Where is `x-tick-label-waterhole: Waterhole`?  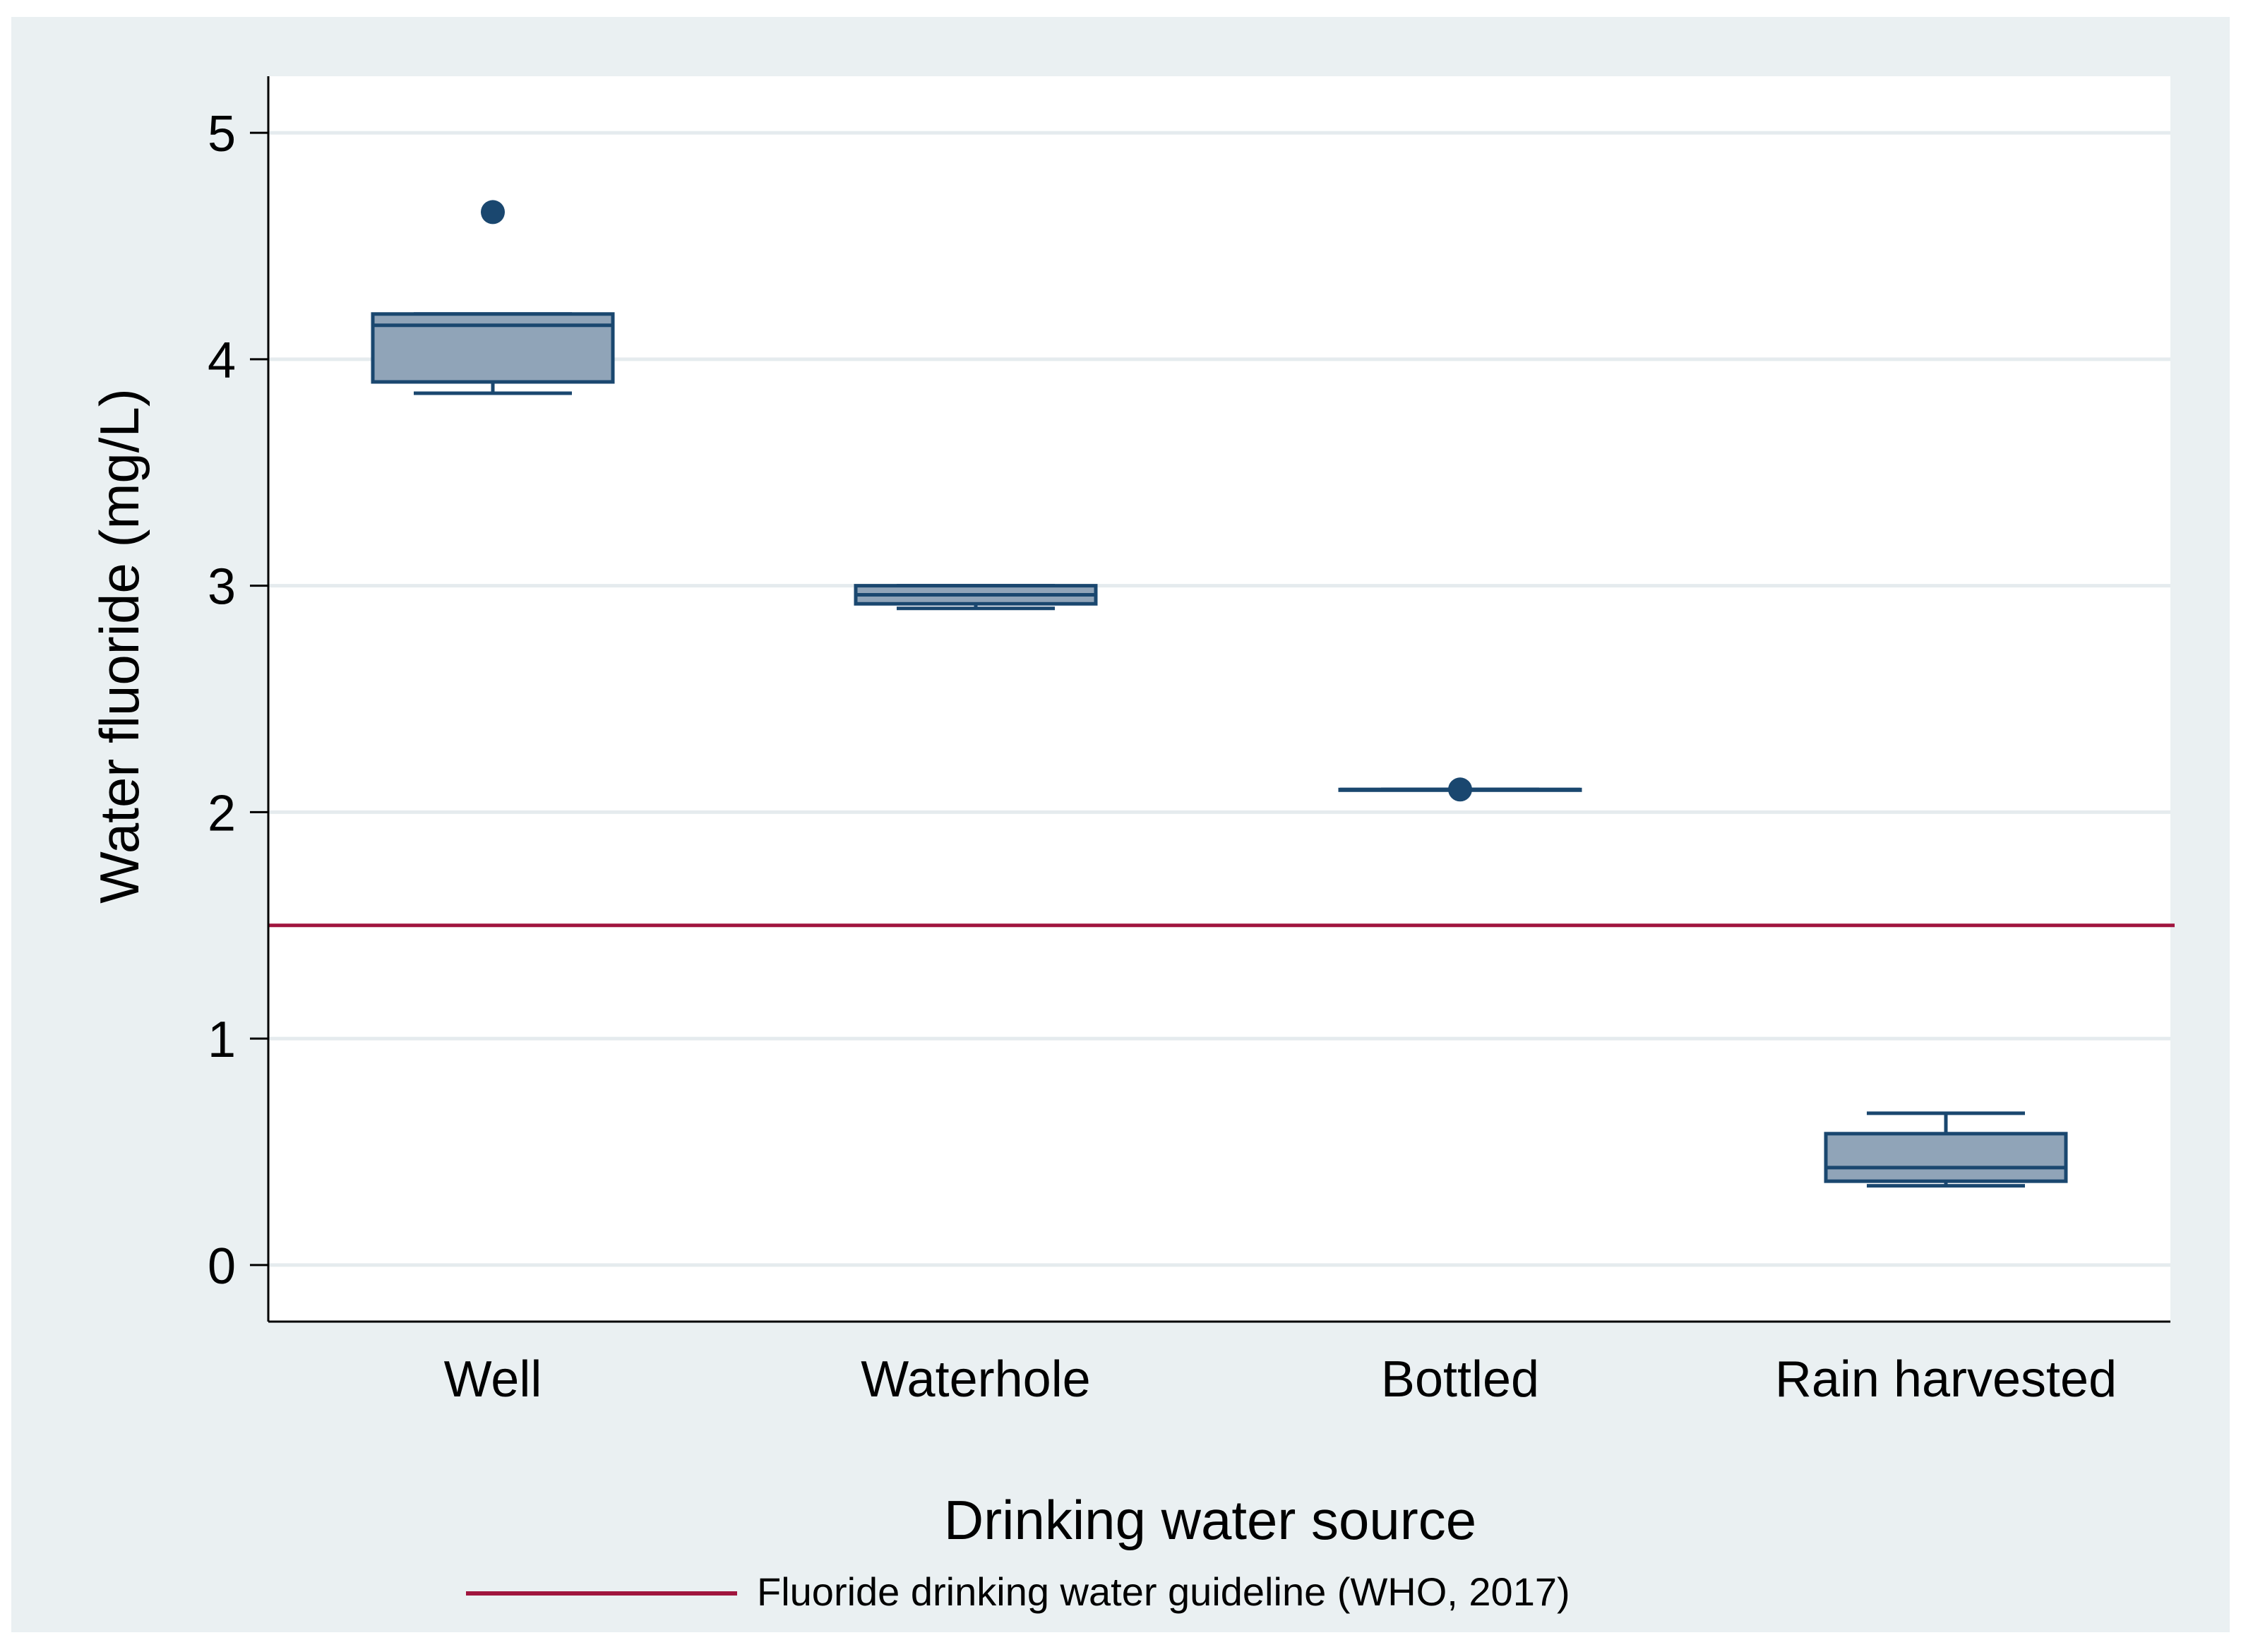
x-tick-label-waterhole: Waterhole is located at coordinates (975, 1379).